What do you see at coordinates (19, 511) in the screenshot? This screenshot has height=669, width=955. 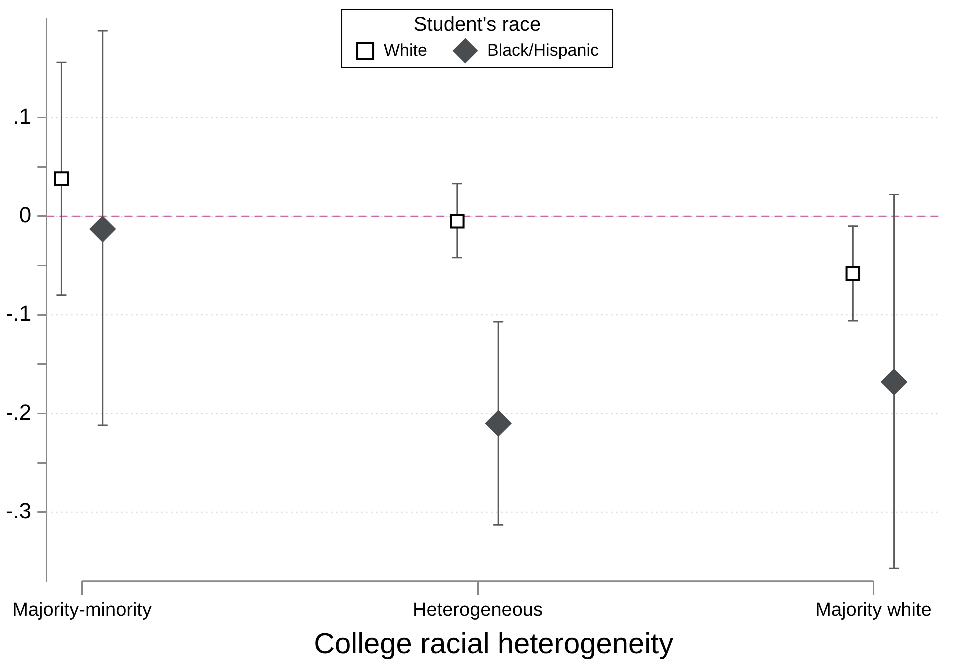 I see `y-tick-label: -.3` at bounding box center [19, 511].